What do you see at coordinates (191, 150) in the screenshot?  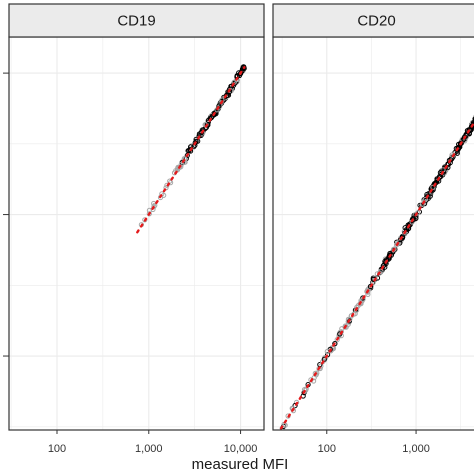 I see `fit-line` at bounding box center [191, 150].